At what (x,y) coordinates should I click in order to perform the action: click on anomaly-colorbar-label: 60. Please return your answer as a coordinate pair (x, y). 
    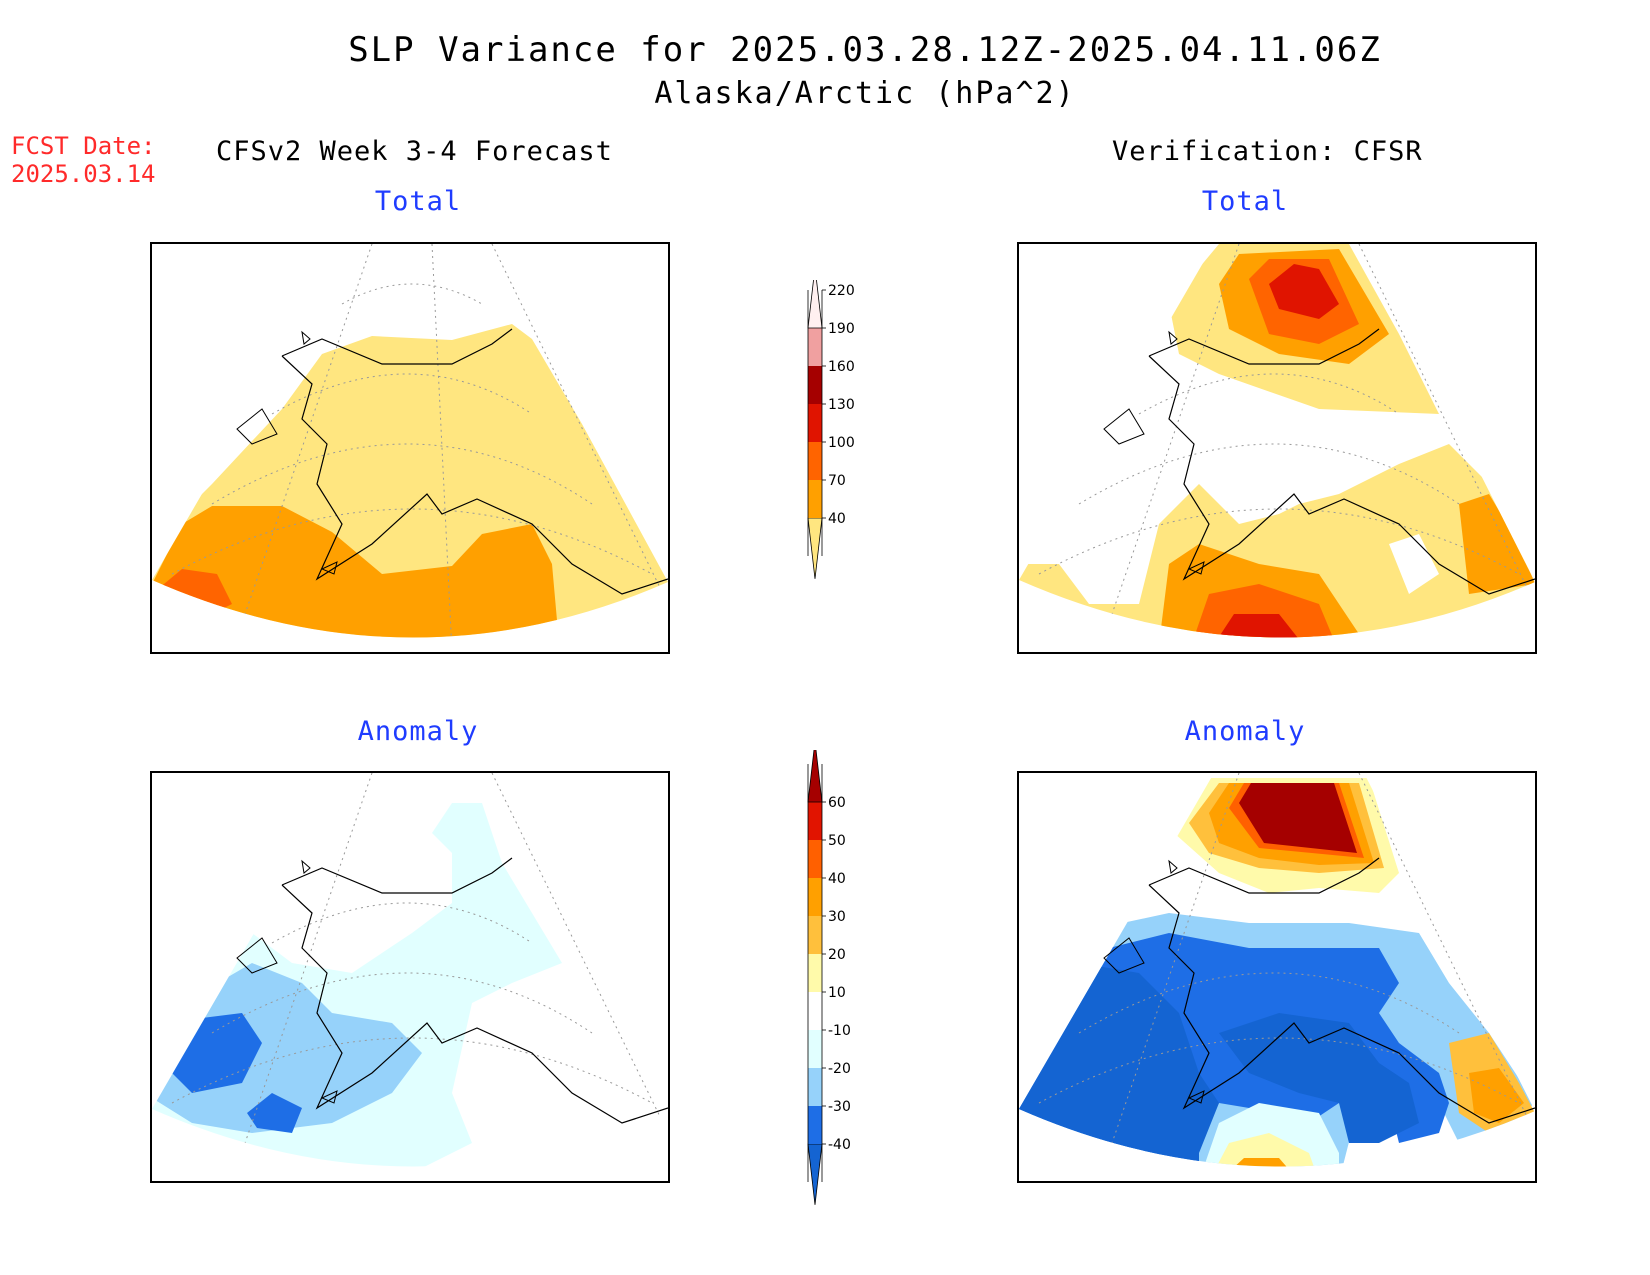
    Looking at the image, I should click on (837, 803).